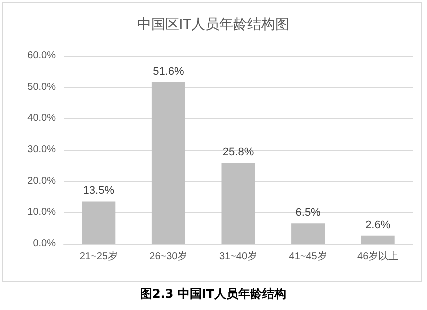 This screenshot has width=427, height=310. What do you see at coordinates (238, 152) in the screenshot?
I see `data-label: 25.8%` at bounding box center [238, 152].